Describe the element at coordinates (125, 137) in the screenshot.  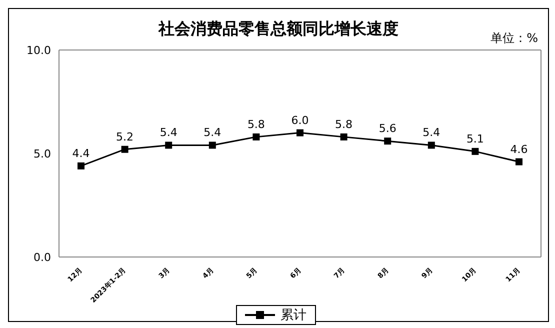
I see `data-label: 5.2` at that location.